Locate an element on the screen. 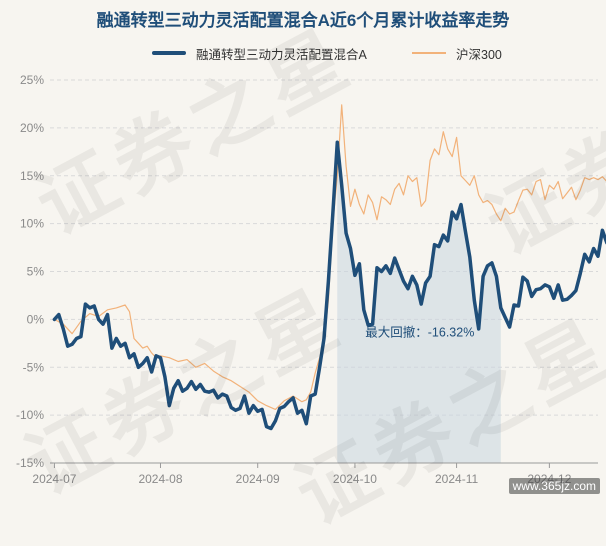 Image resolution: width=606 pixels, height=546 pixels. y-tick-label: 25% is located at coordinates (32, 80).